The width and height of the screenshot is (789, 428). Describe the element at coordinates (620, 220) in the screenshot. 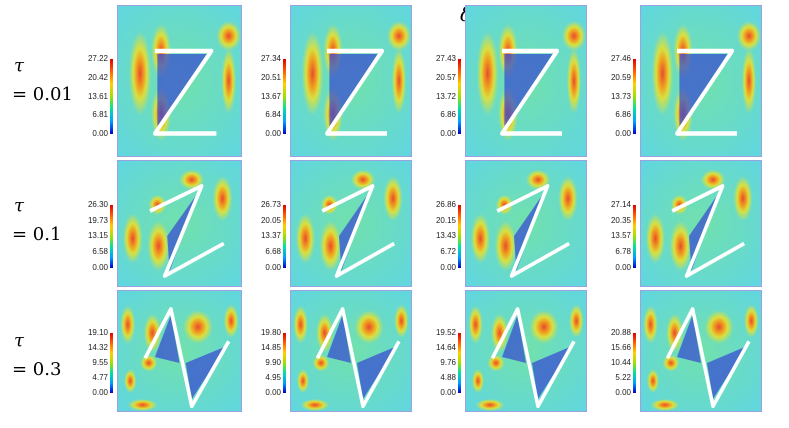

I see `colorbar-tick-label: 20.35` at that location.